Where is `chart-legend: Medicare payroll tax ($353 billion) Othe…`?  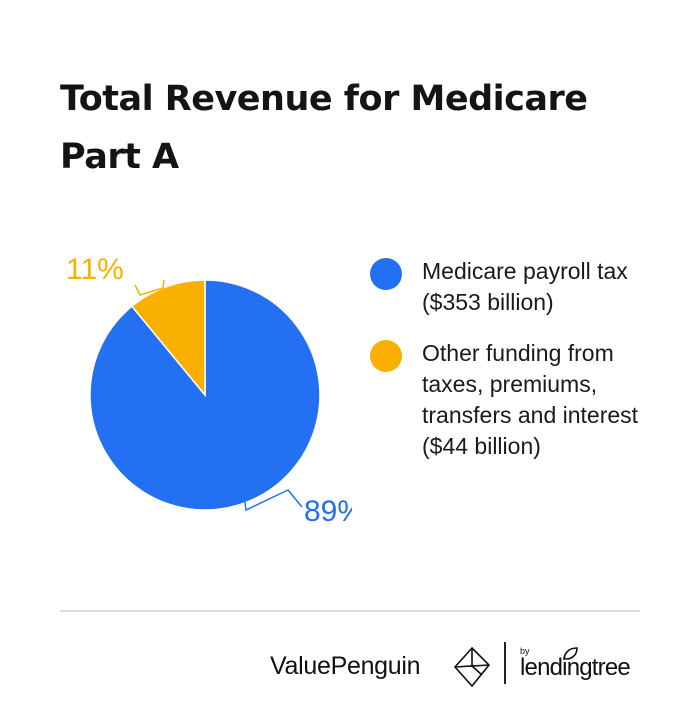 chart-legend: Medicare payroll tax ($353 billion) Othe… is located at coordinates (520, 369).